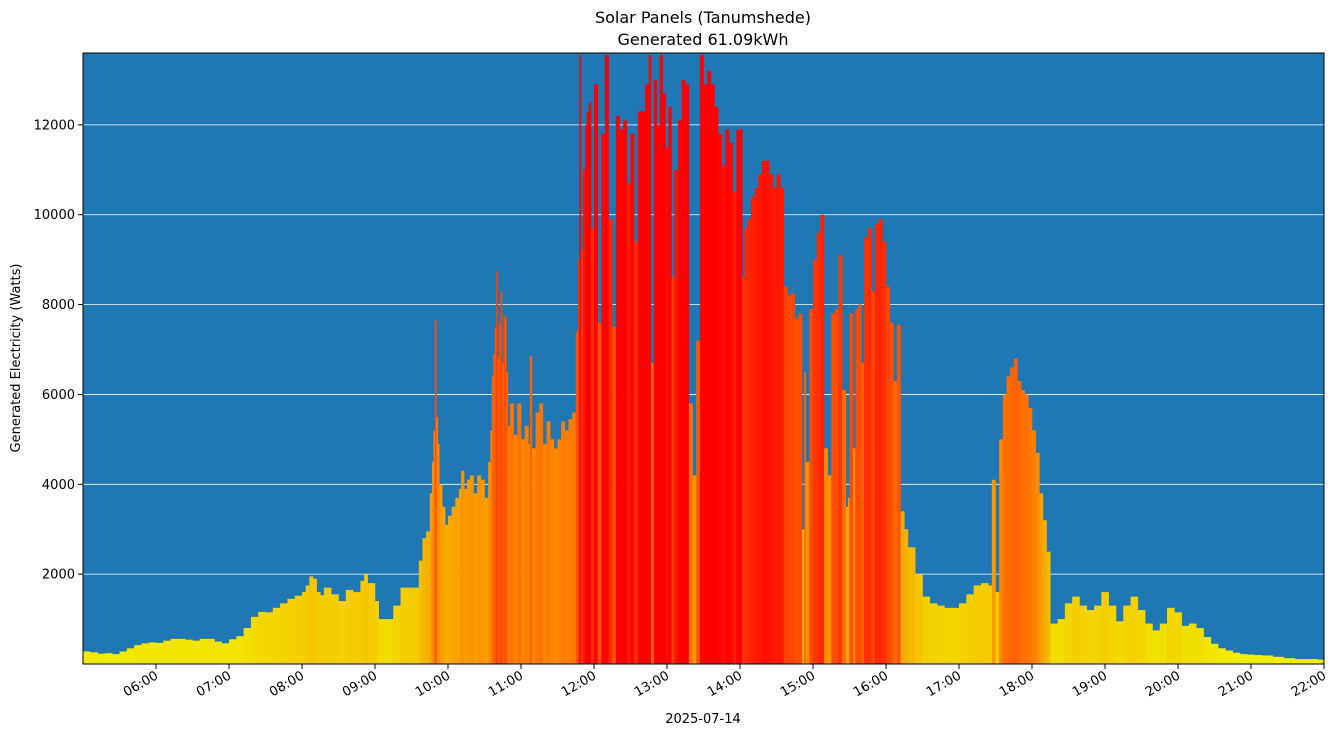 This screenshot has width=1333, height=736. Describe the element at coordinates (360, 684) in the screenshot. I see `x-tick-label: 09:00` at that location.